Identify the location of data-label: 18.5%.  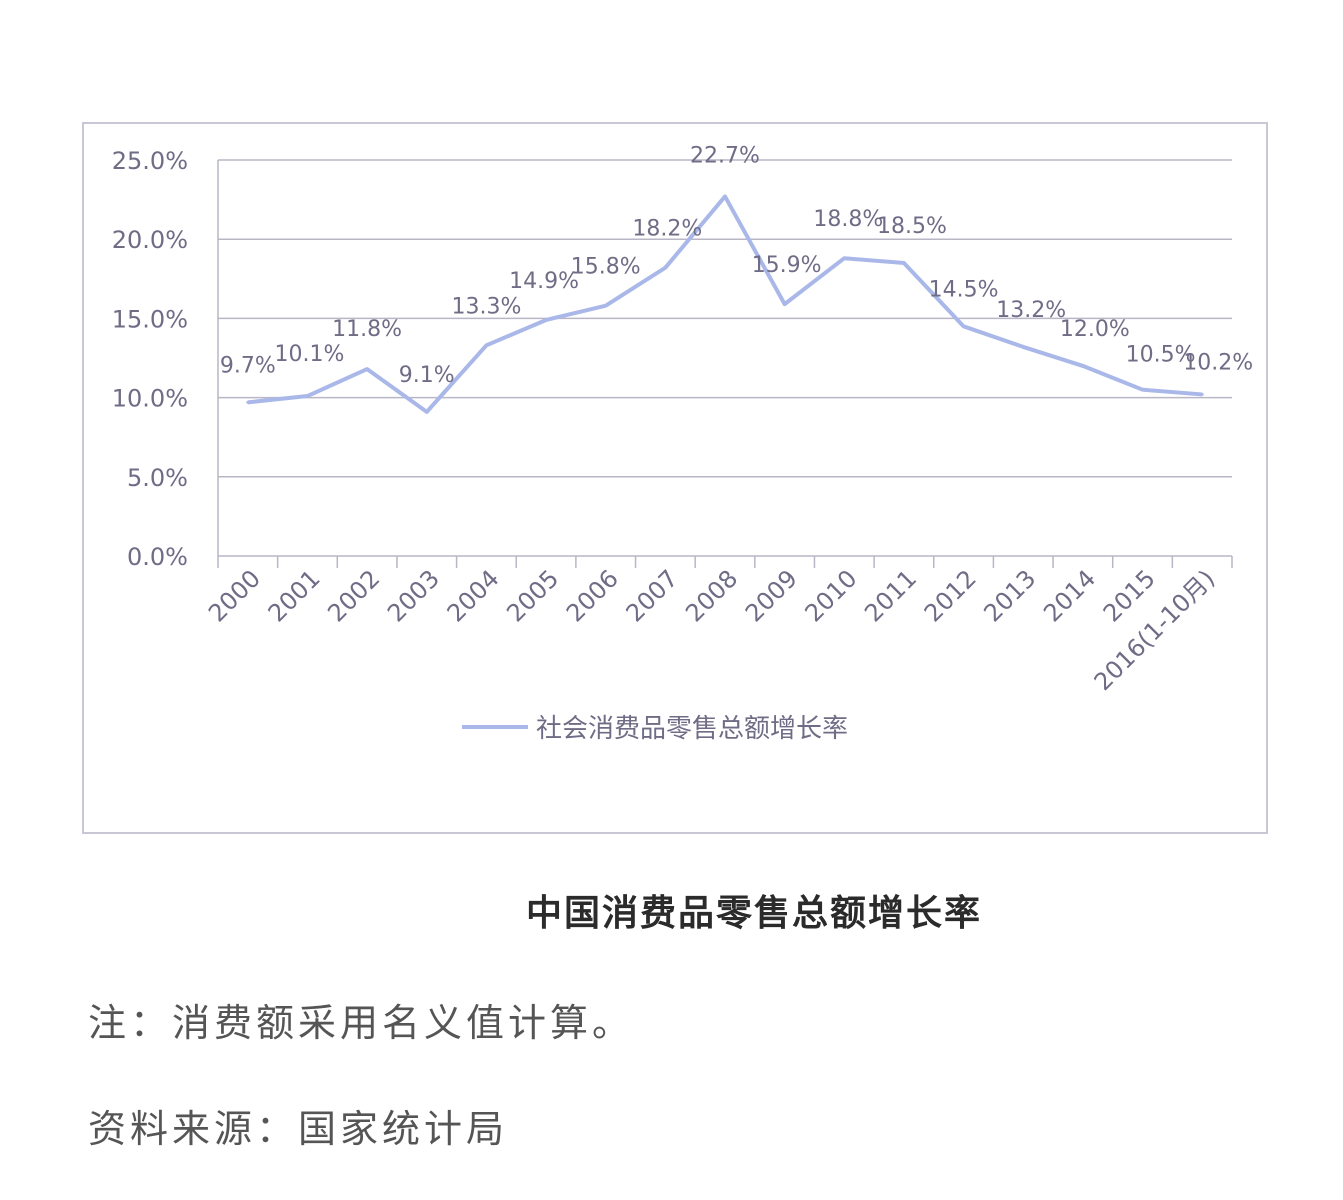
(912, 226).